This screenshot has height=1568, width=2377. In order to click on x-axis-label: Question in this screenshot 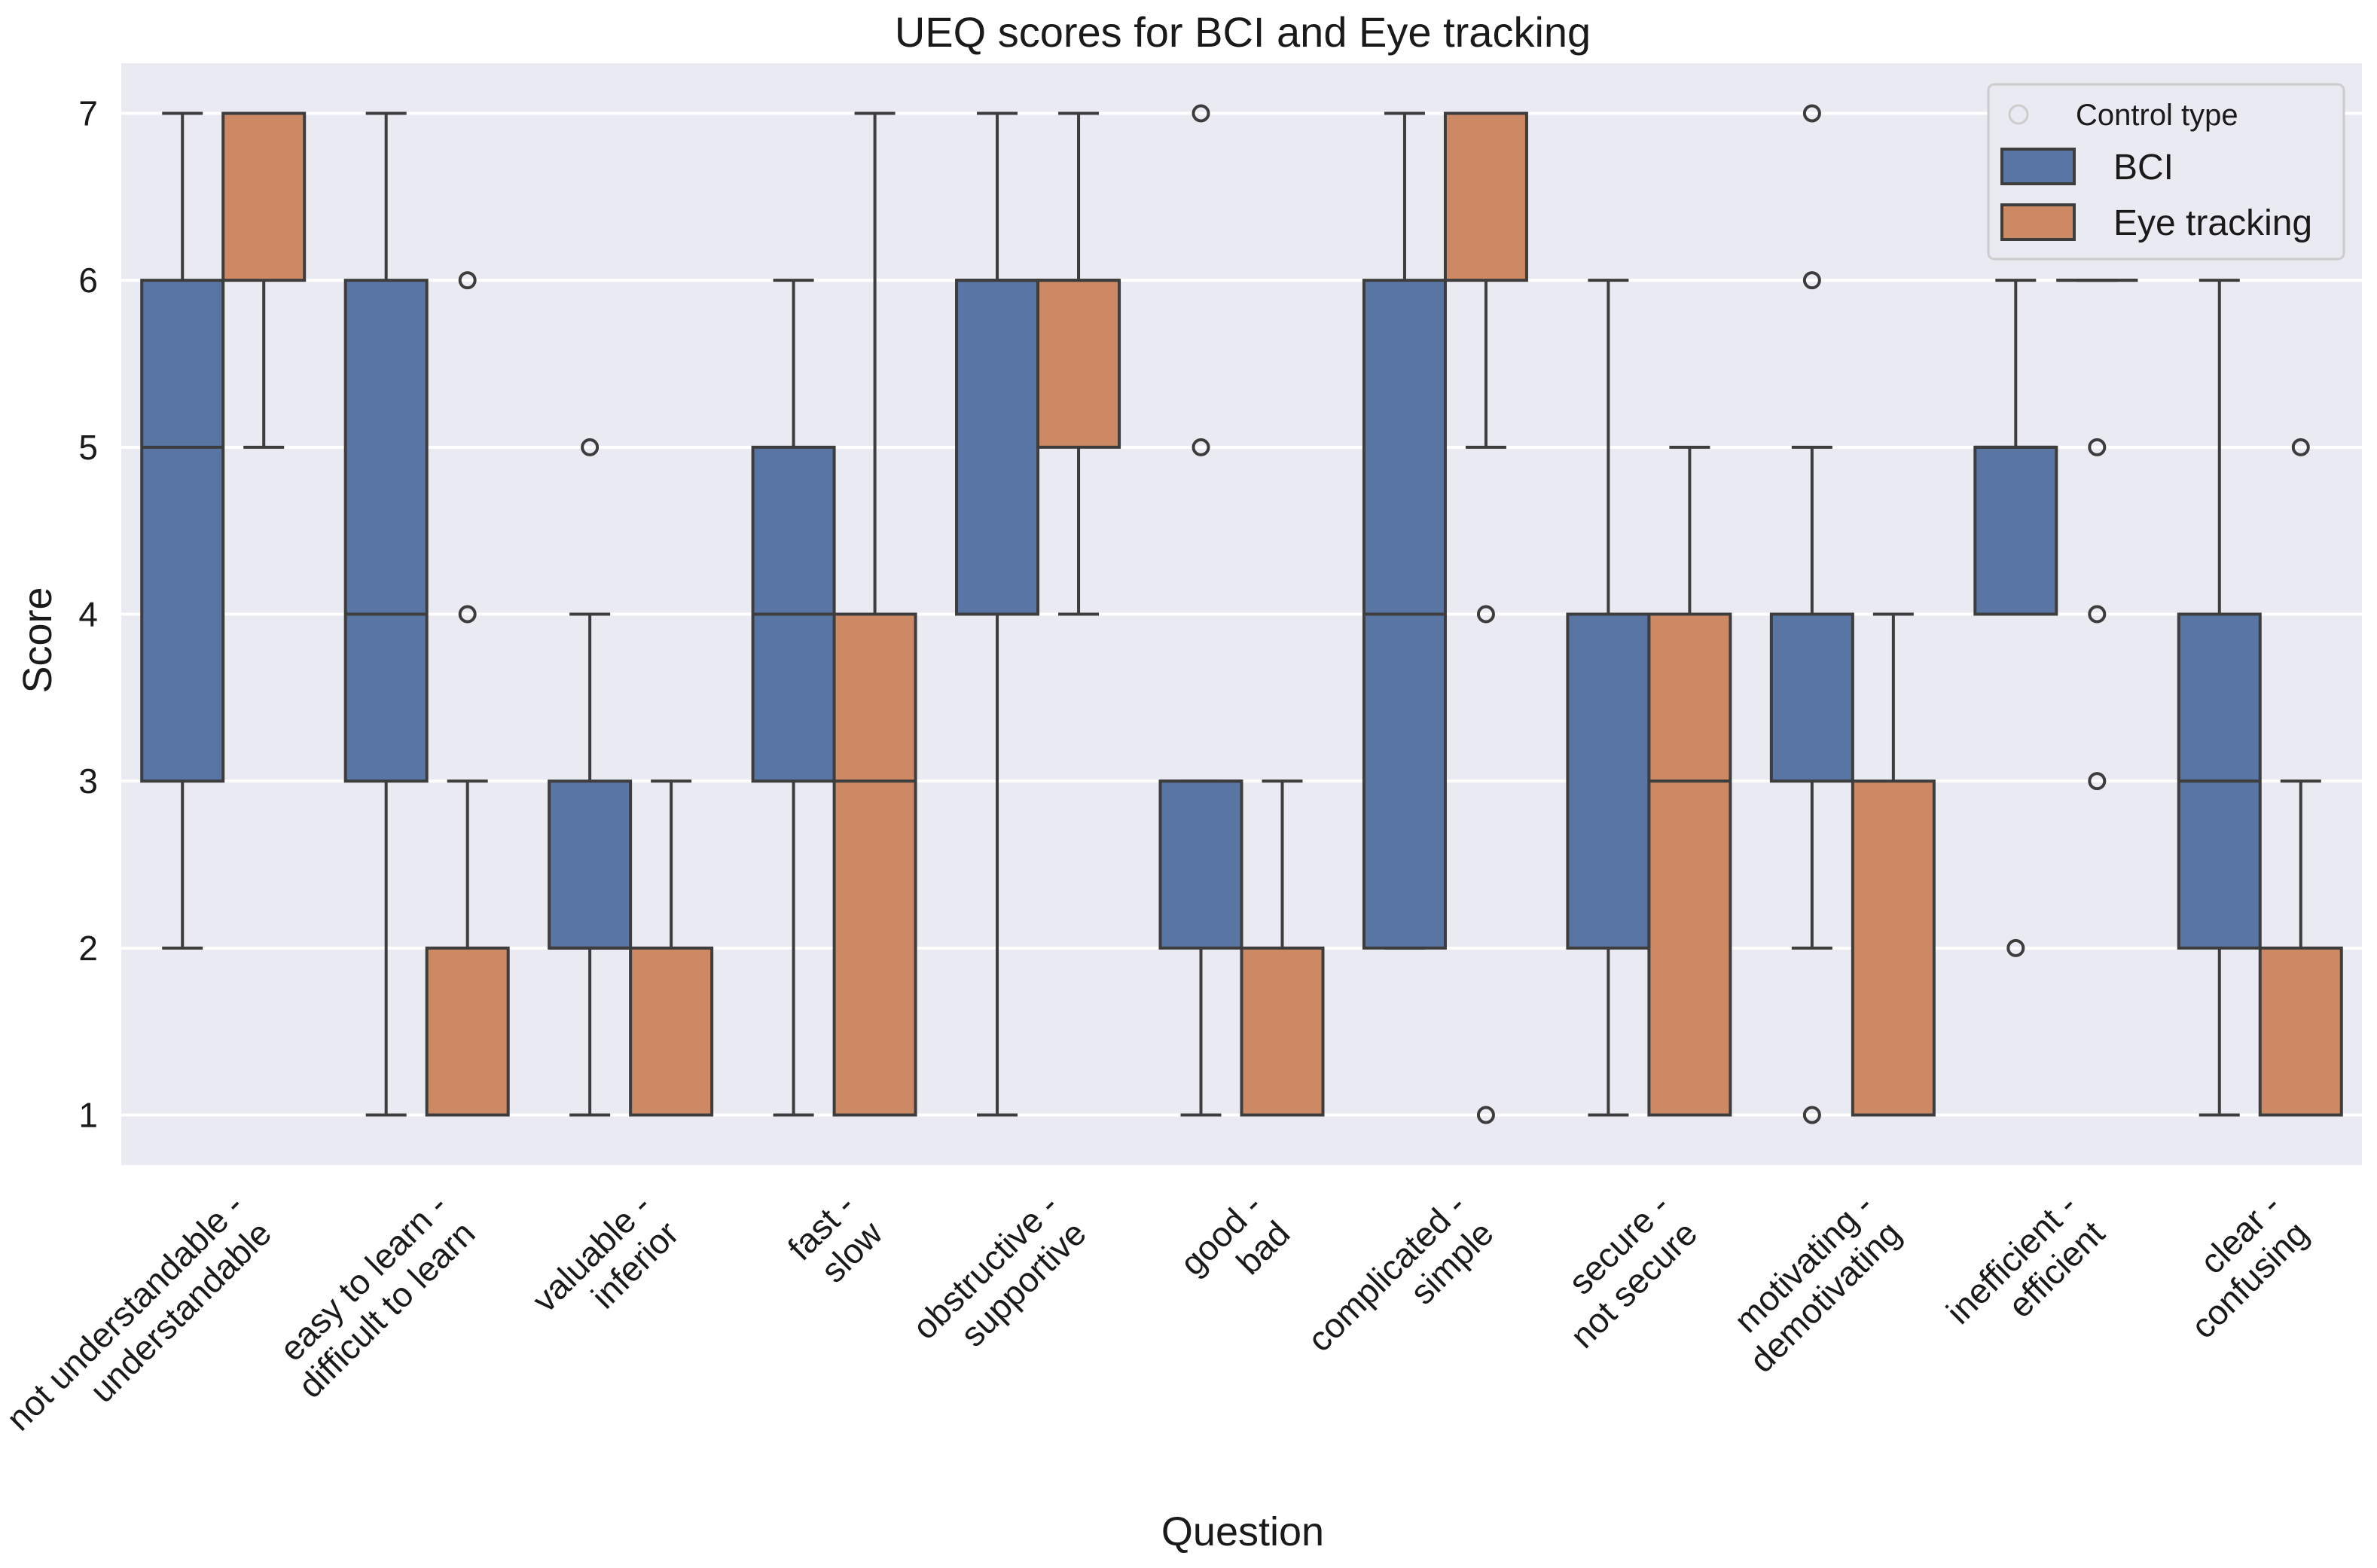, I will do `click(1242, 1531)`.